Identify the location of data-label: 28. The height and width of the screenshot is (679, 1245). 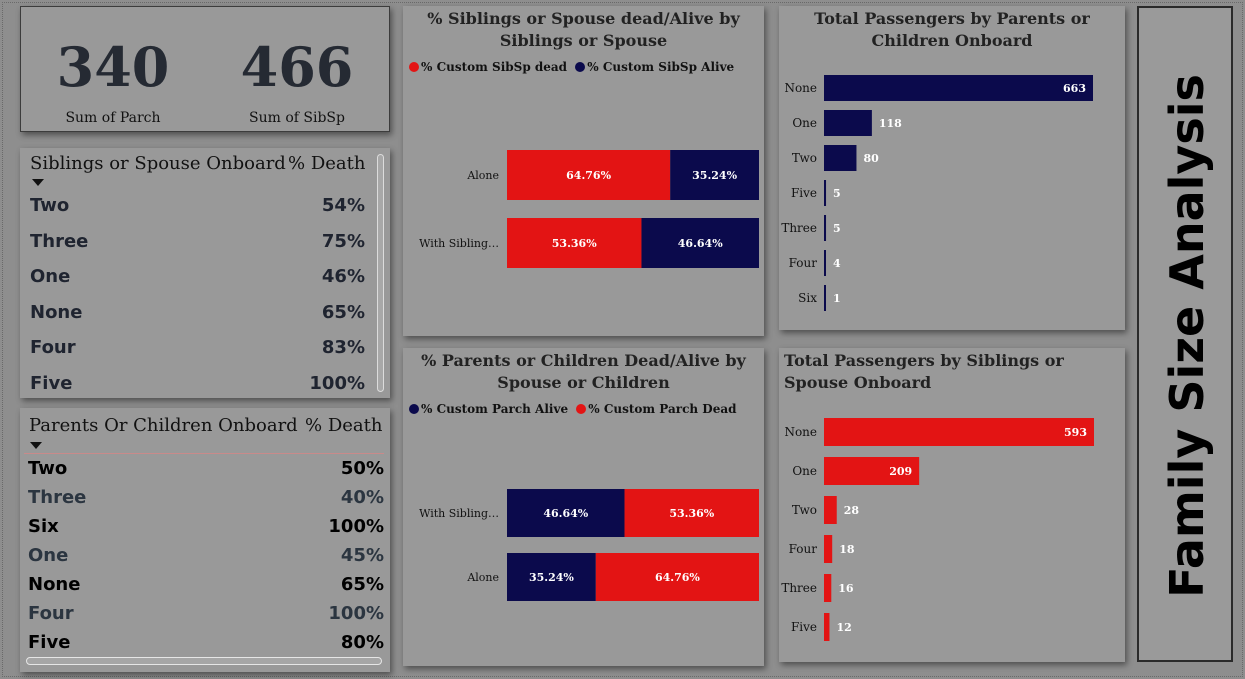
(852, 510).